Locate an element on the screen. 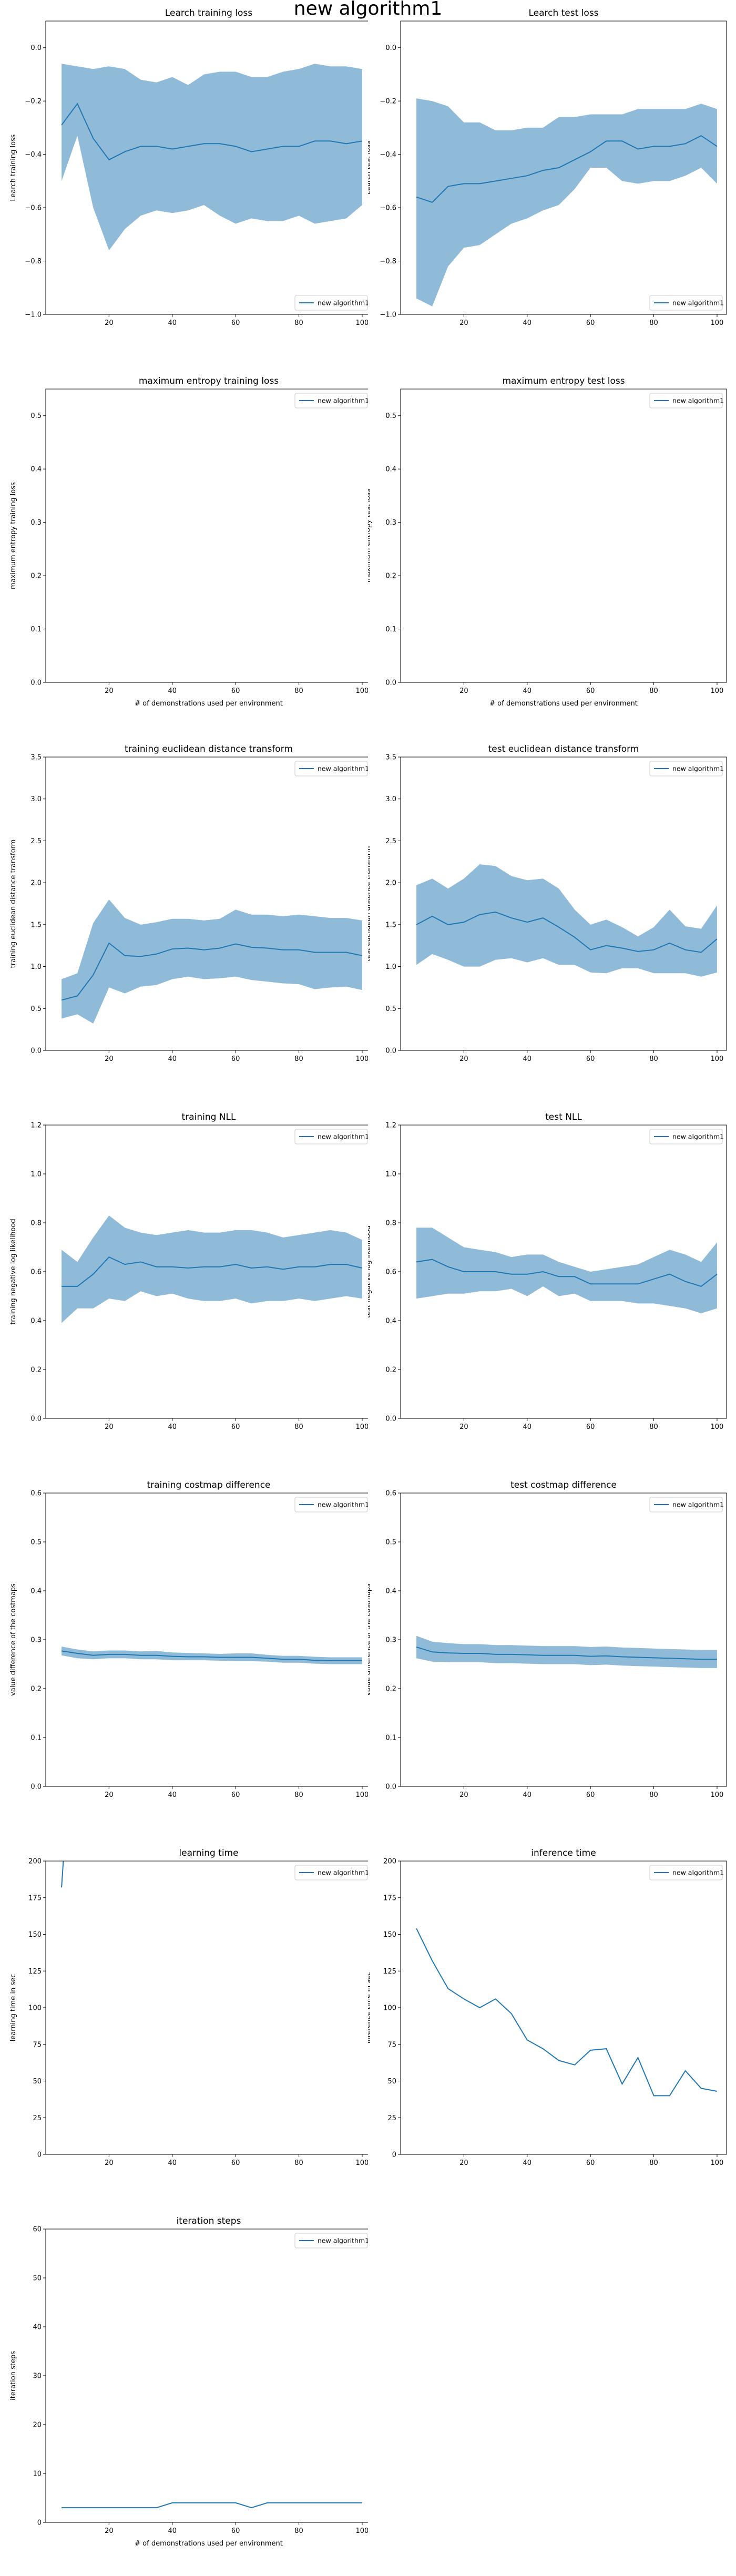 Image resolution: width=736 pixels, height=2576 pixels. y-tick-label: 100 is located at coordinates (389, 2008).